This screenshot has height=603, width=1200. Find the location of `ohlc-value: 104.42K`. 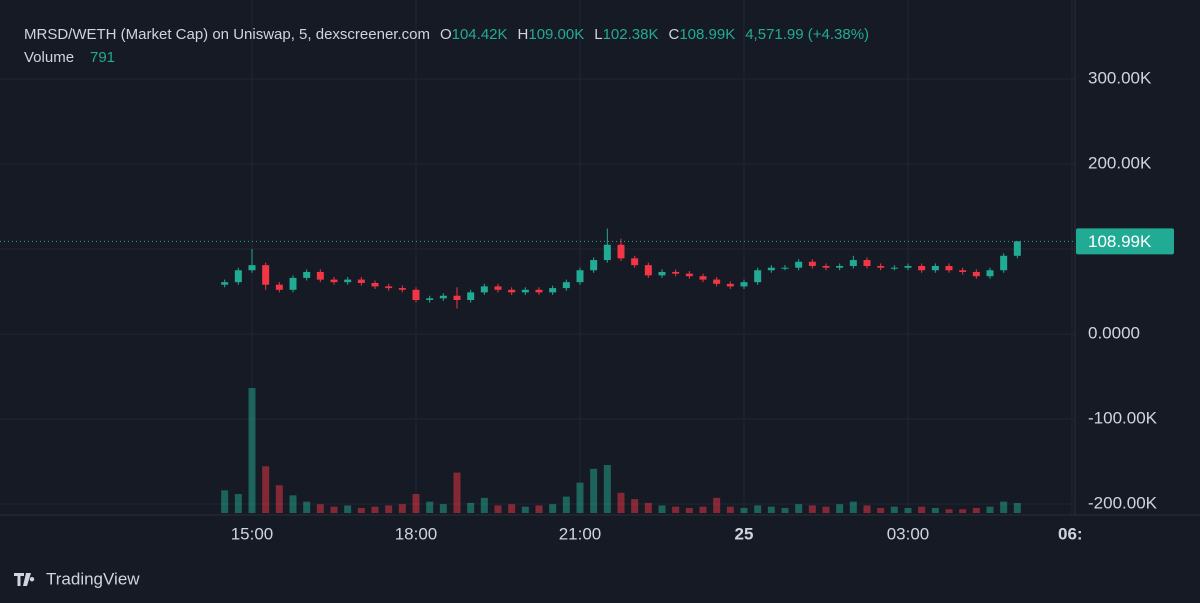

ohlc-value: 104.42K is located at coordinates (480, 34).